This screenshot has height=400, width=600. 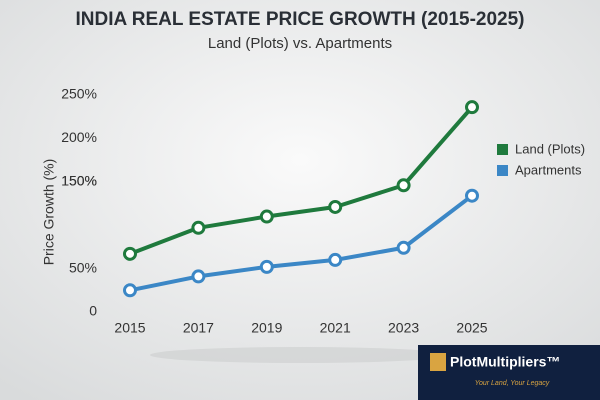 What do you see at coordinates (49, 212) in the screenshot?
I see `y-axis-label: Price Growth (%)` at bounding box center [49, 212].